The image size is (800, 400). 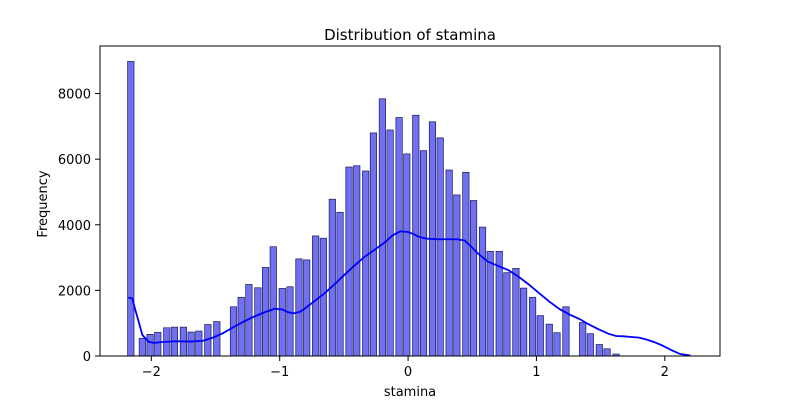 What do you see at coordinates (74, 226) in the screenshot?
I see `y-tick-label: 4000` at bounding box center [74, 226].